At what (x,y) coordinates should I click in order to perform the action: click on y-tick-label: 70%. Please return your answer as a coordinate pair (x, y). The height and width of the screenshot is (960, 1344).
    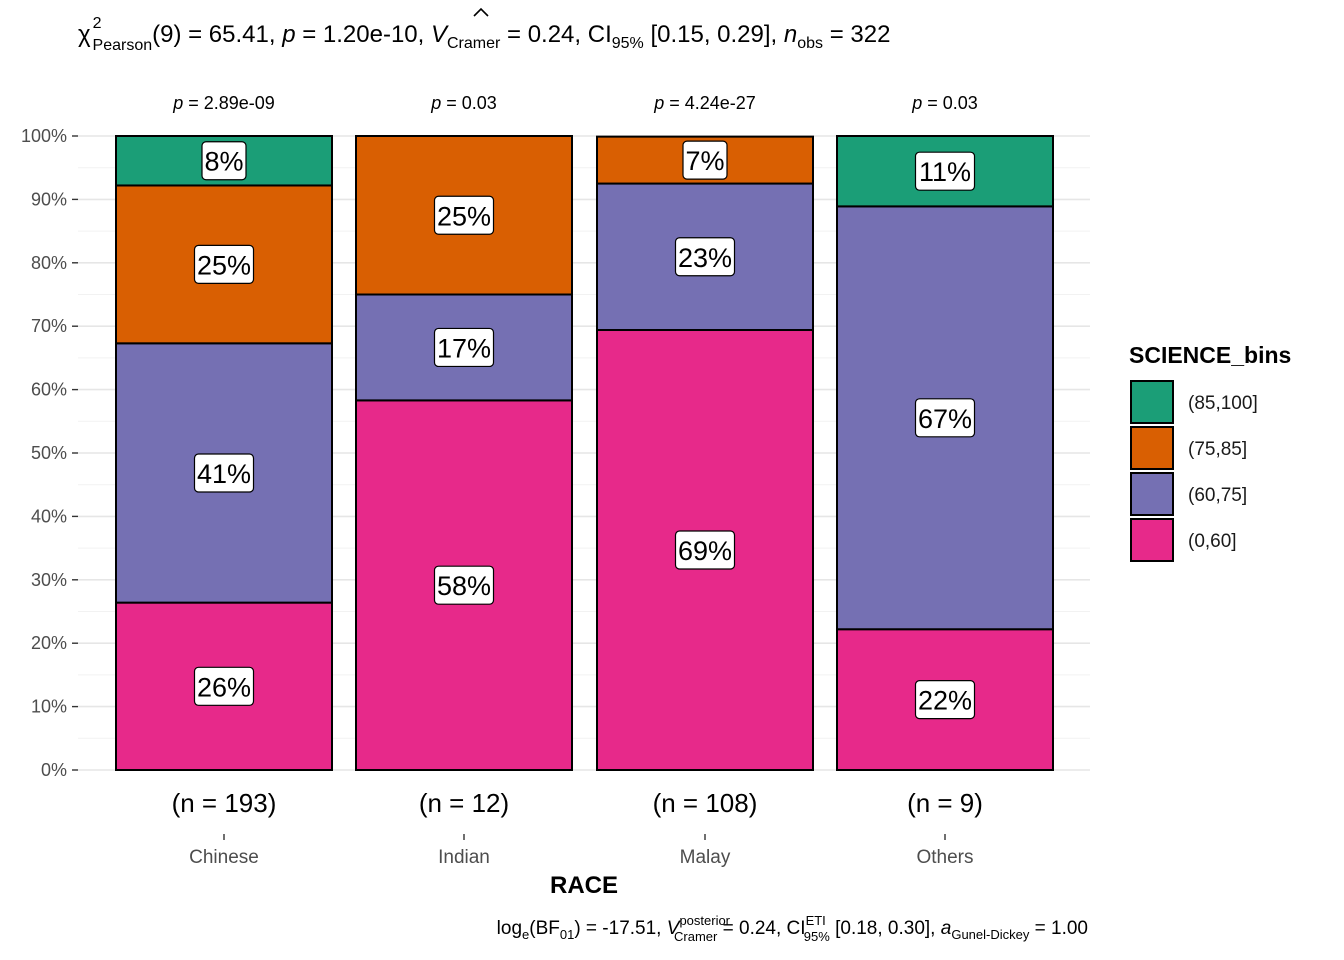
    Looking at the image, I should click on (49, 326).